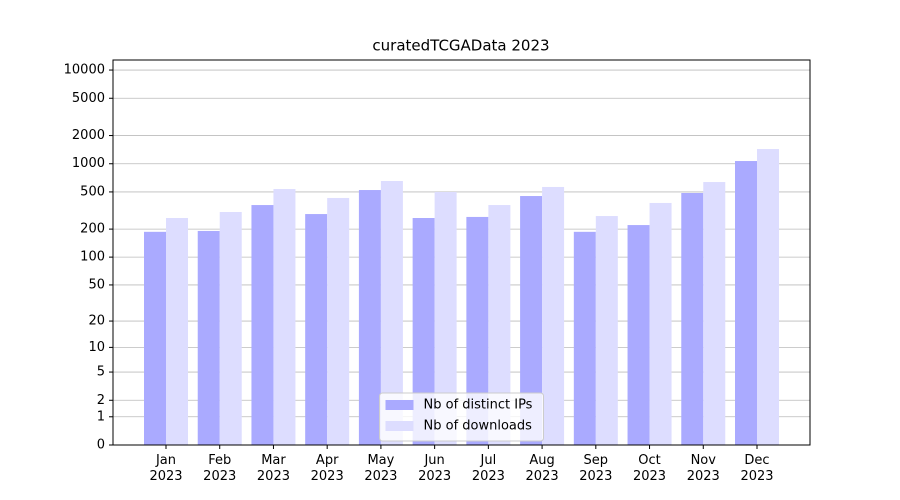  I want to click on x-tick-label: Jan 2023, so click(166, 468).